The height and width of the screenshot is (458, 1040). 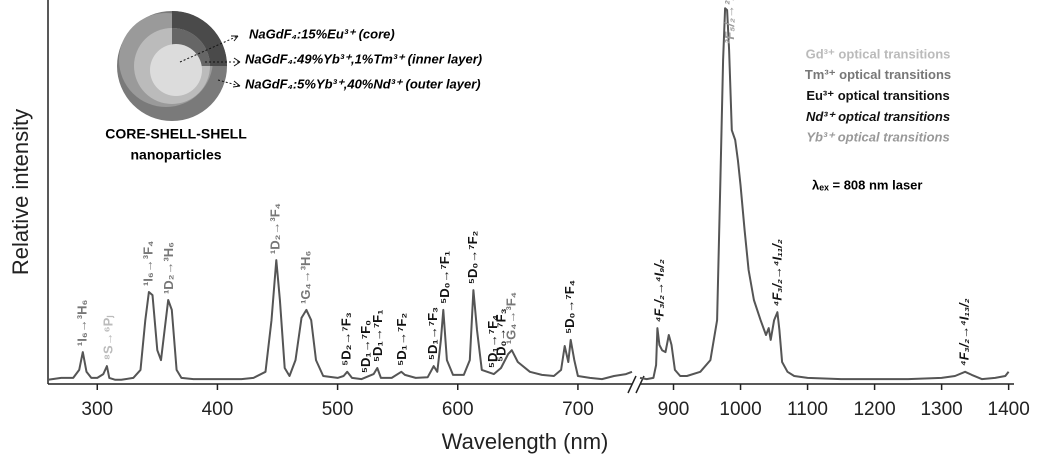 I want to click on legend-entry: Eu³⁺ optical transitions, so click(x=877, y=95).